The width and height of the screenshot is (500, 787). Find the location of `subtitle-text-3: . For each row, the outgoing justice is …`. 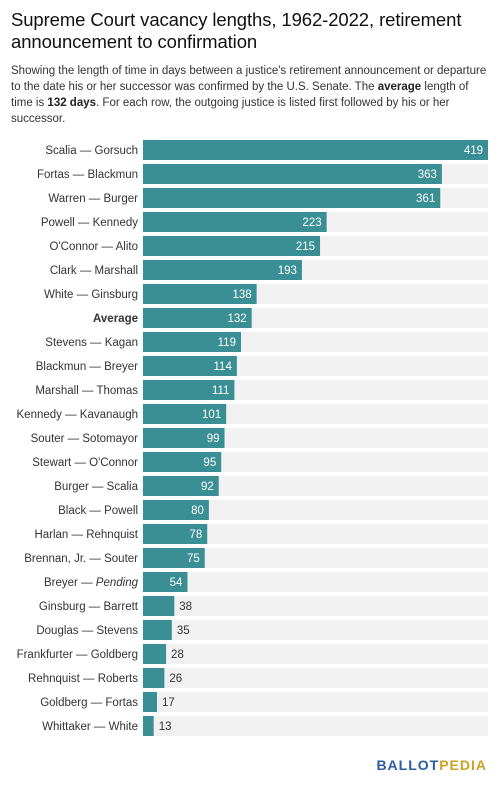

subtitle-text-3: . For each row, the outgoing justice is … is located at coordinates (230, 111).